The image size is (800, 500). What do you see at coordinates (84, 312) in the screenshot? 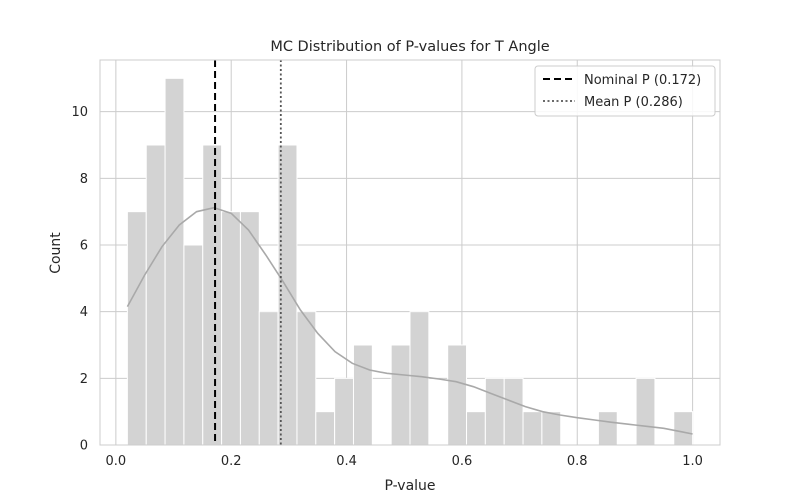
I see `y-tick-label: 4` at bounding box center [84, 312].